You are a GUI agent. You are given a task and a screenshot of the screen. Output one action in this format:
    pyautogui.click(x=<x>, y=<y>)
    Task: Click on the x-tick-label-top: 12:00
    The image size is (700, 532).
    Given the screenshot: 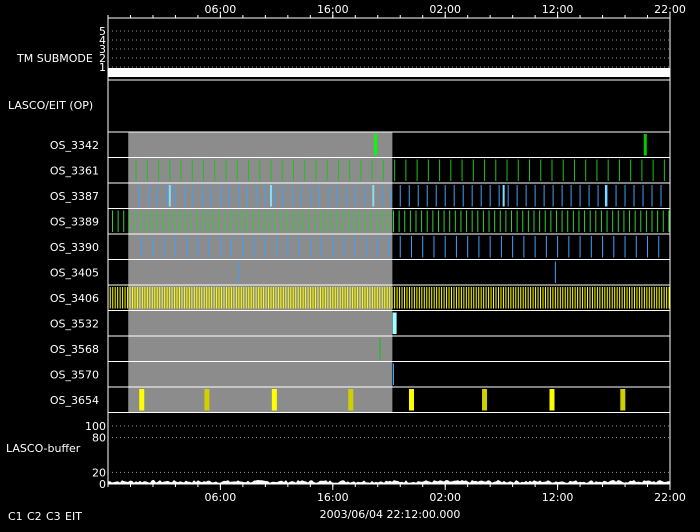 What is the action you would take?
    pyautogui.click(x=558, y=9)
    